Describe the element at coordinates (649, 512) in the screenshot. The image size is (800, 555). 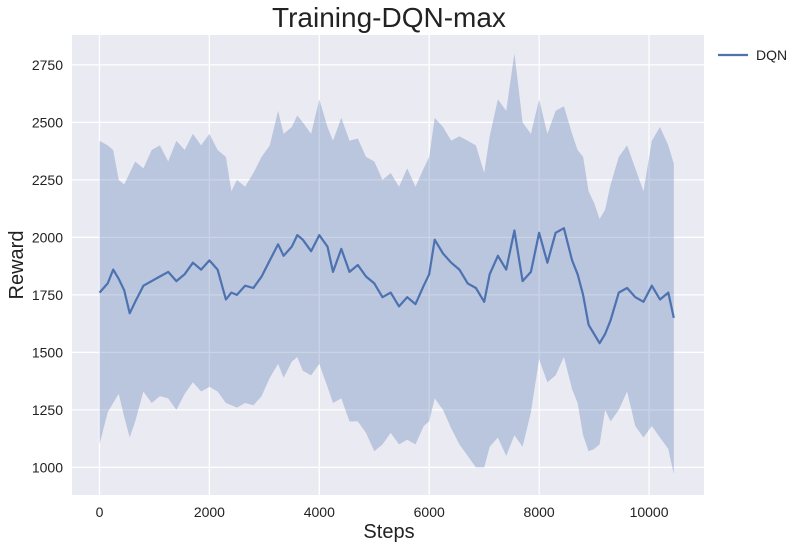
I see `x-tick-label: 10000` at that location.